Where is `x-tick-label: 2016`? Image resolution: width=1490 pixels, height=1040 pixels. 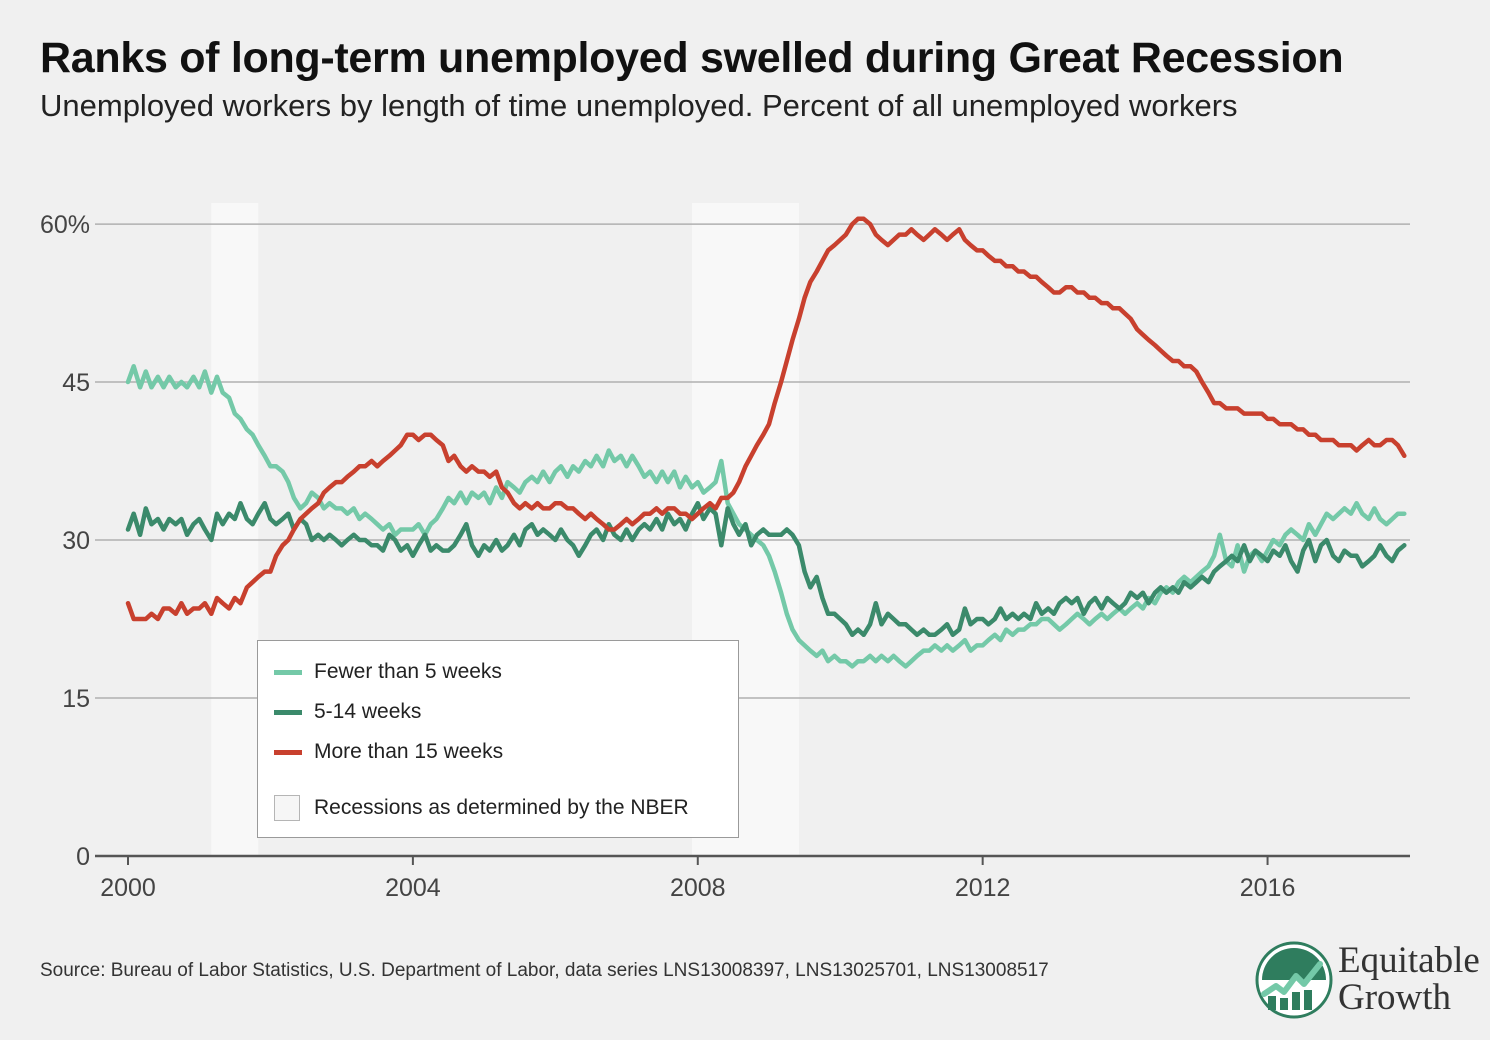
x-tick-label: 2016 is located at coordinates (1268, 888).